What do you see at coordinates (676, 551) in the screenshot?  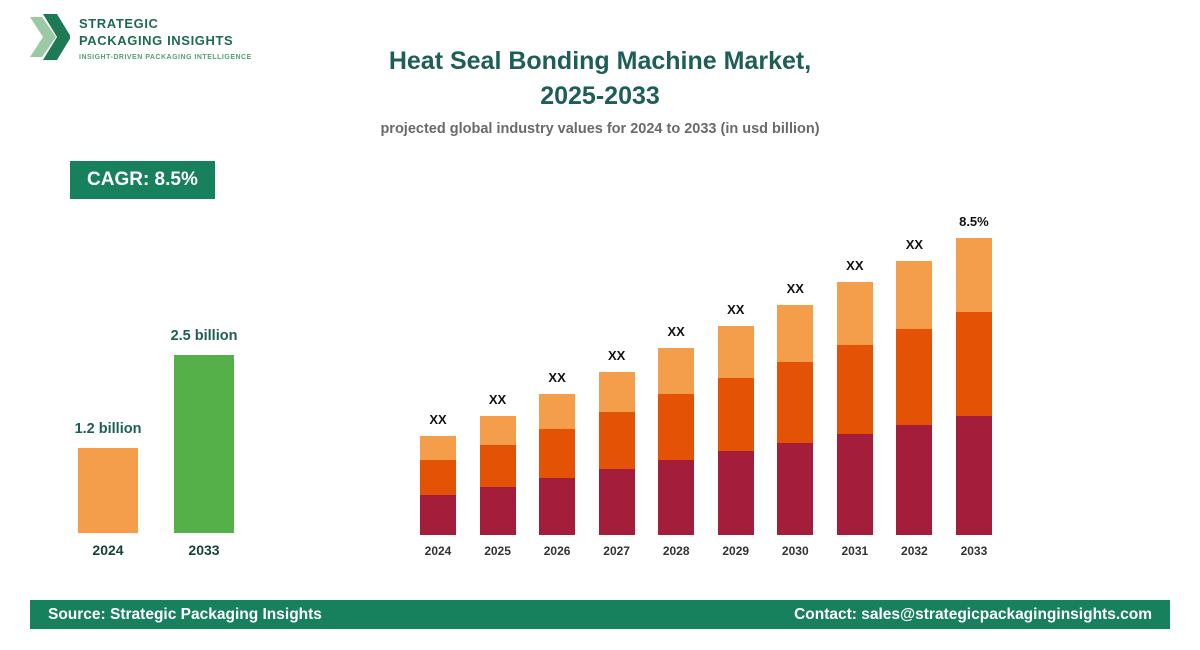 I see `x-axis-label: 2028` at bounding box center [676, 551].